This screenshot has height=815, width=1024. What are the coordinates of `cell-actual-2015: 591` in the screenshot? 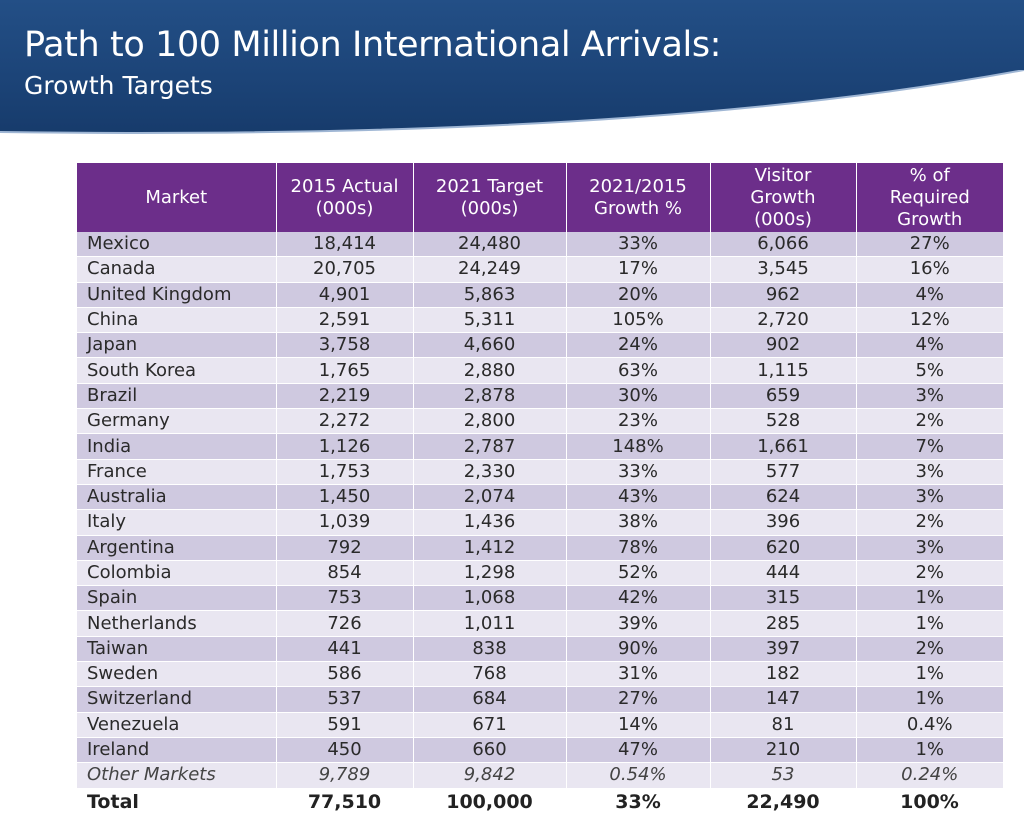 It's located at (345, 725).